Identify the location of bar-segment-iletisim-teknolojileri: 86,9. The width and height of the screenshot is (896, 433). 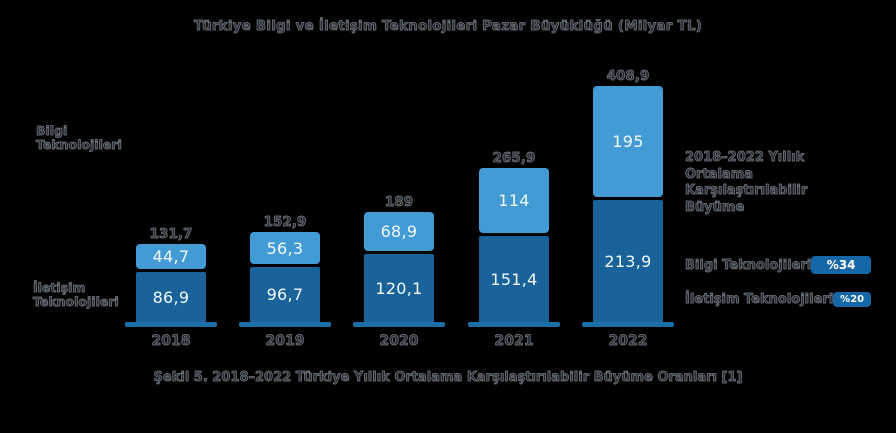
(171, 297).